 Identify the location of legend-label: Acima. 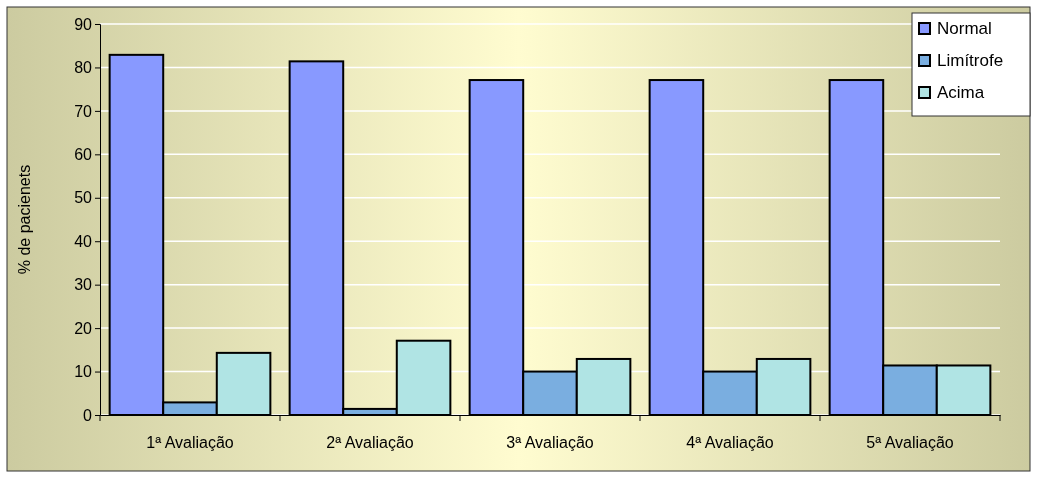
(961, 92).